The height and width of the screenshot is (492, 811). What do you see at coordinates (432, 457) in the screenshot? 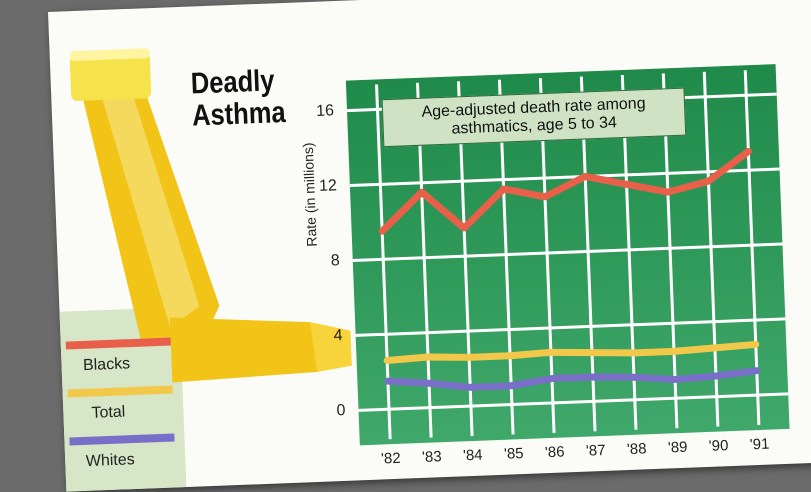
I see `x-tick-label: '83` at bounding box center [432, 457].